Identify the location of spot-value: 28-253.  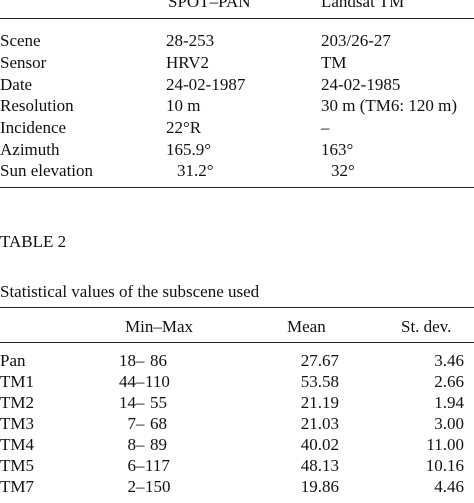
(190, 40).